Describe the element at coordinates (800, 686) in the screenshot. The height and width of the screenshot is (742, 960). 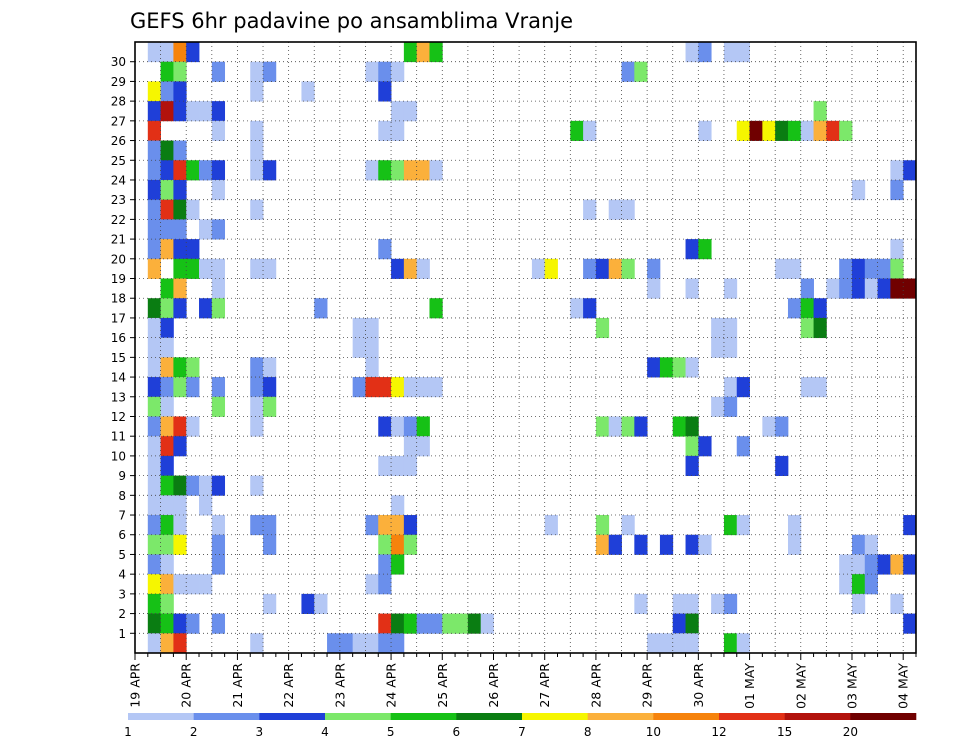
I see `x-tick-label: 02 MAY` at that location.